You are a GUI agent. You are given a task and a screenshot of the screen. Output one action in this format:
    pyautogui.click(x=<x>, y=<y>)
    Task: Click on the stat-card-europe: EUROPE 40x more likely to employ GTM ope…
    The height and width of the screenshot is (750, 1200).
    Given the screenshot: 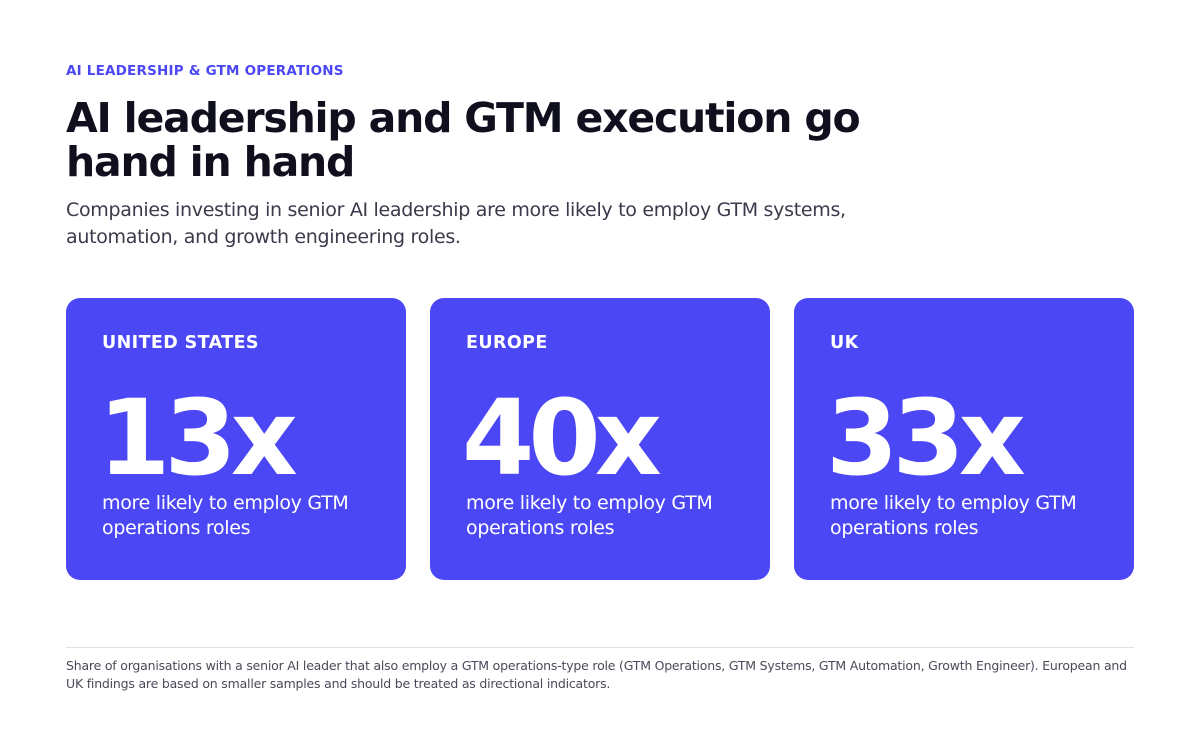 What is the action you would take?
    pyautogui.click(x=600, y=439)
    